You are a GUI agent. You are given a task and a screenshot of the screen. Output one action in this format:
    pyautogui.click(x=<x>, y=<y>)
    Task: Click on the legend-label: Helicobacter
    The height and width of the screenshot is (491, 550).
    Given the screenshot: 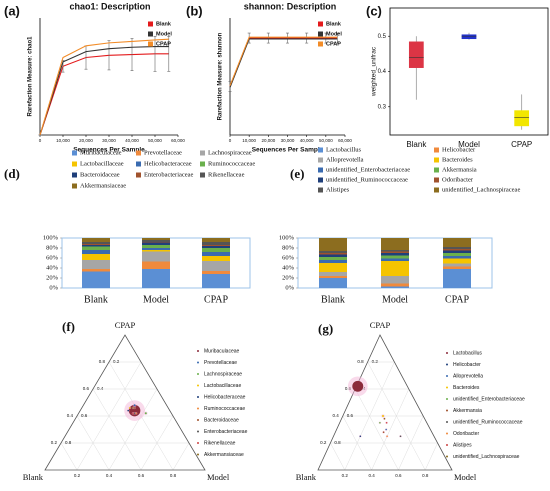 What is the action you would take?
    pyautogui.click(x=467, y=365)
    